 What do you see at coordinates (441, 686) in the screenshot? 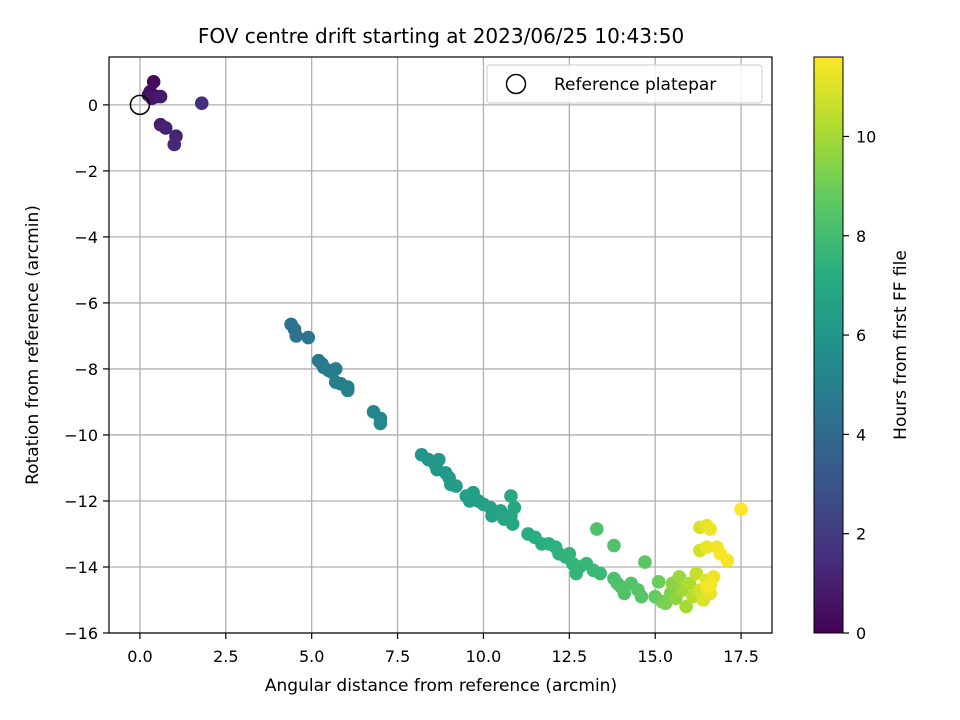
I see `x-axis-label: Angular distance from reference (arcmin)` at bounding box center [441, 686].